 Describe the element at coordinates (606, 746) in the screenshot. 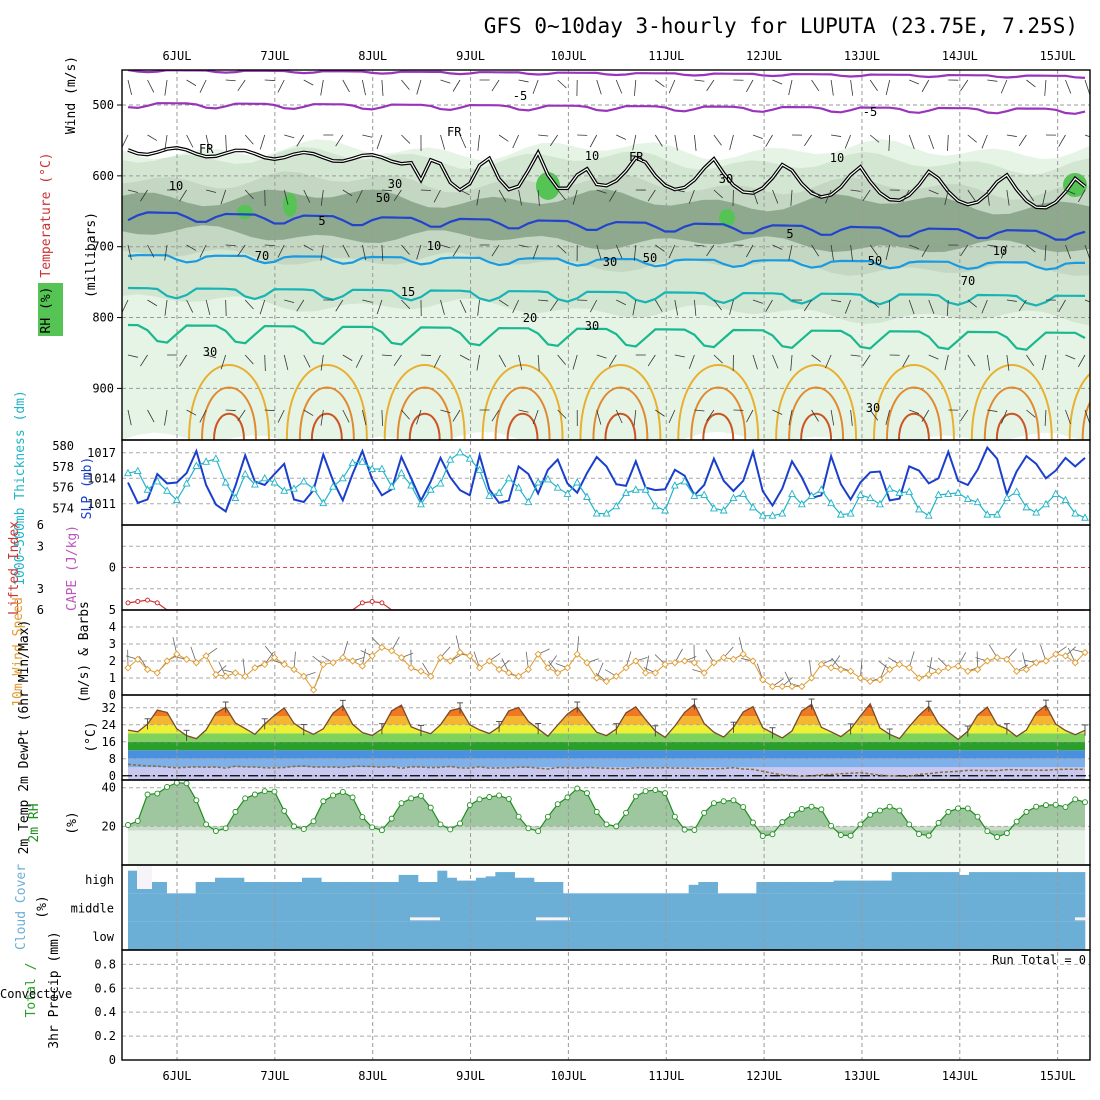

I see `temp-color-band` at that location.